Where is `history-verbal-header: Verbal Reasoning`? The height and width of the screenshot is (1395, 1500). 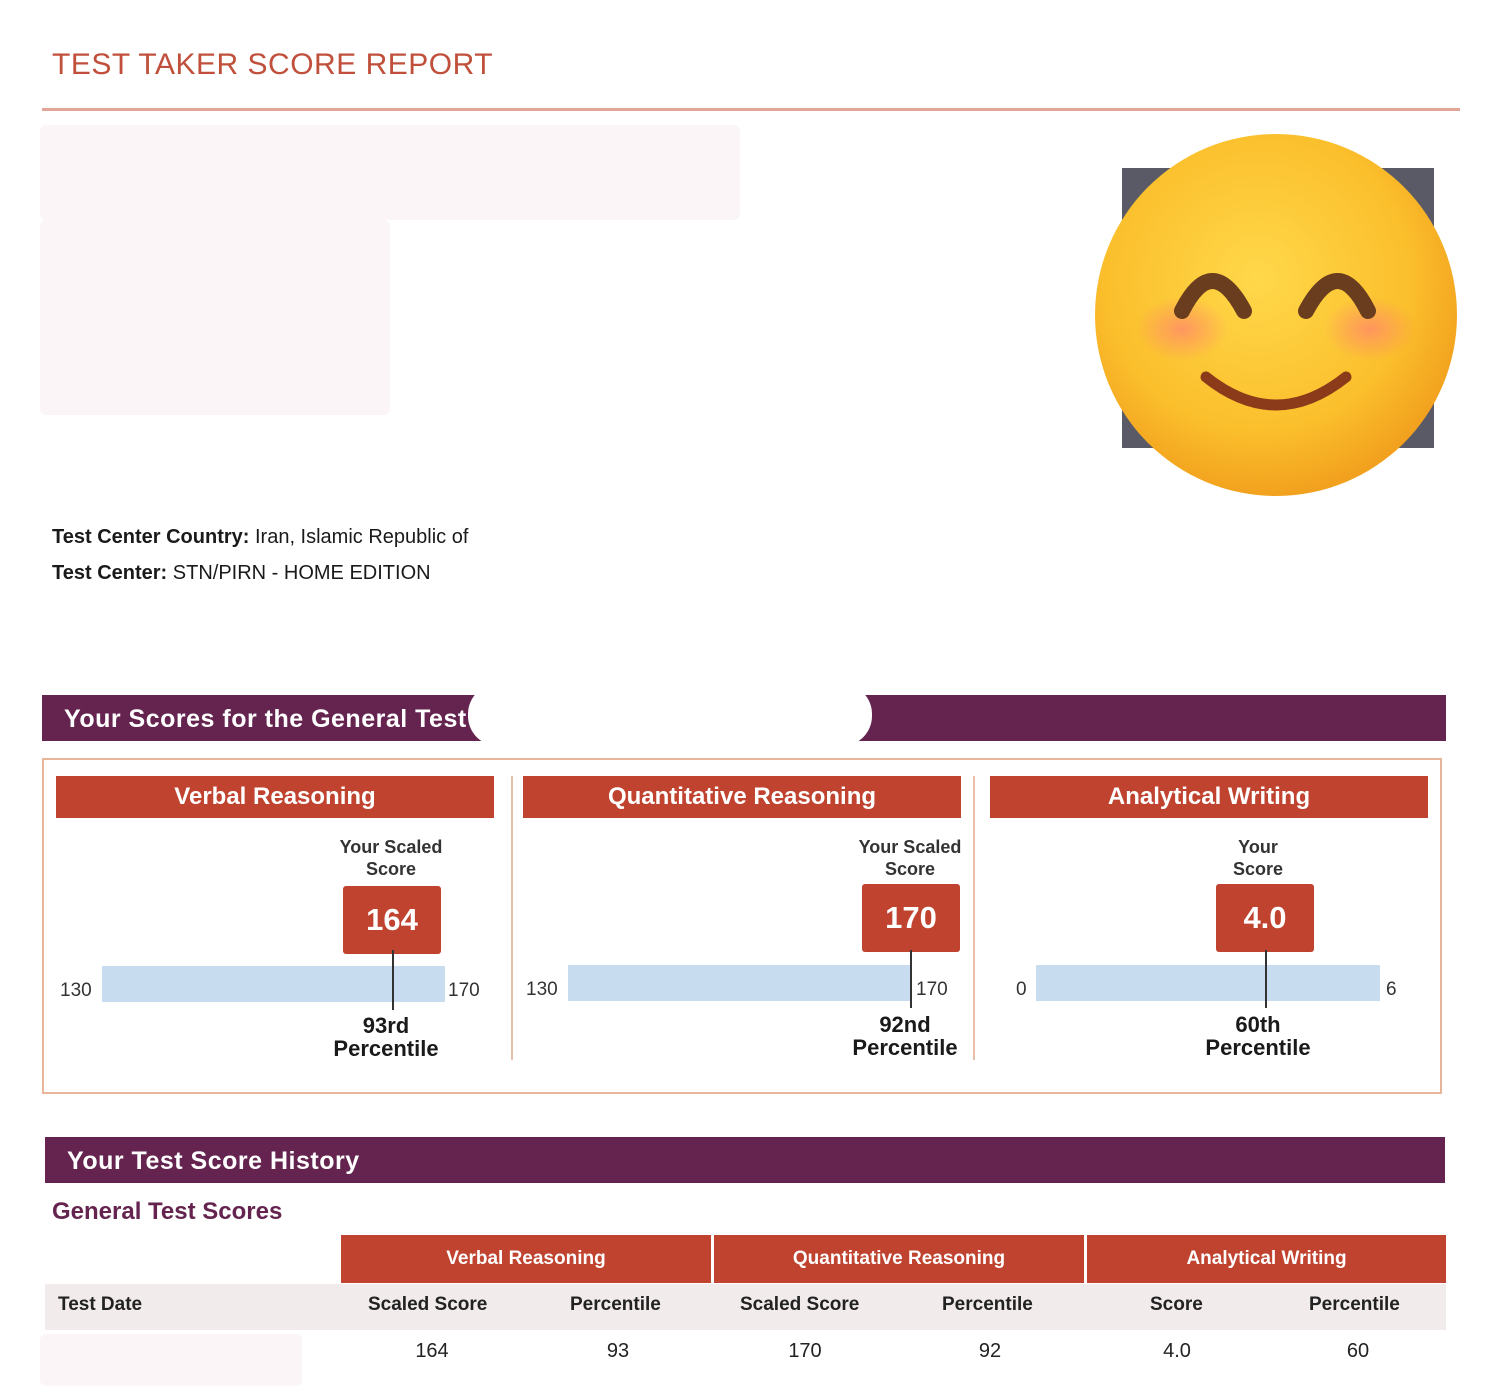 history-verbal-header: Verbal Reasoning is located at coordinates (526, 1259).